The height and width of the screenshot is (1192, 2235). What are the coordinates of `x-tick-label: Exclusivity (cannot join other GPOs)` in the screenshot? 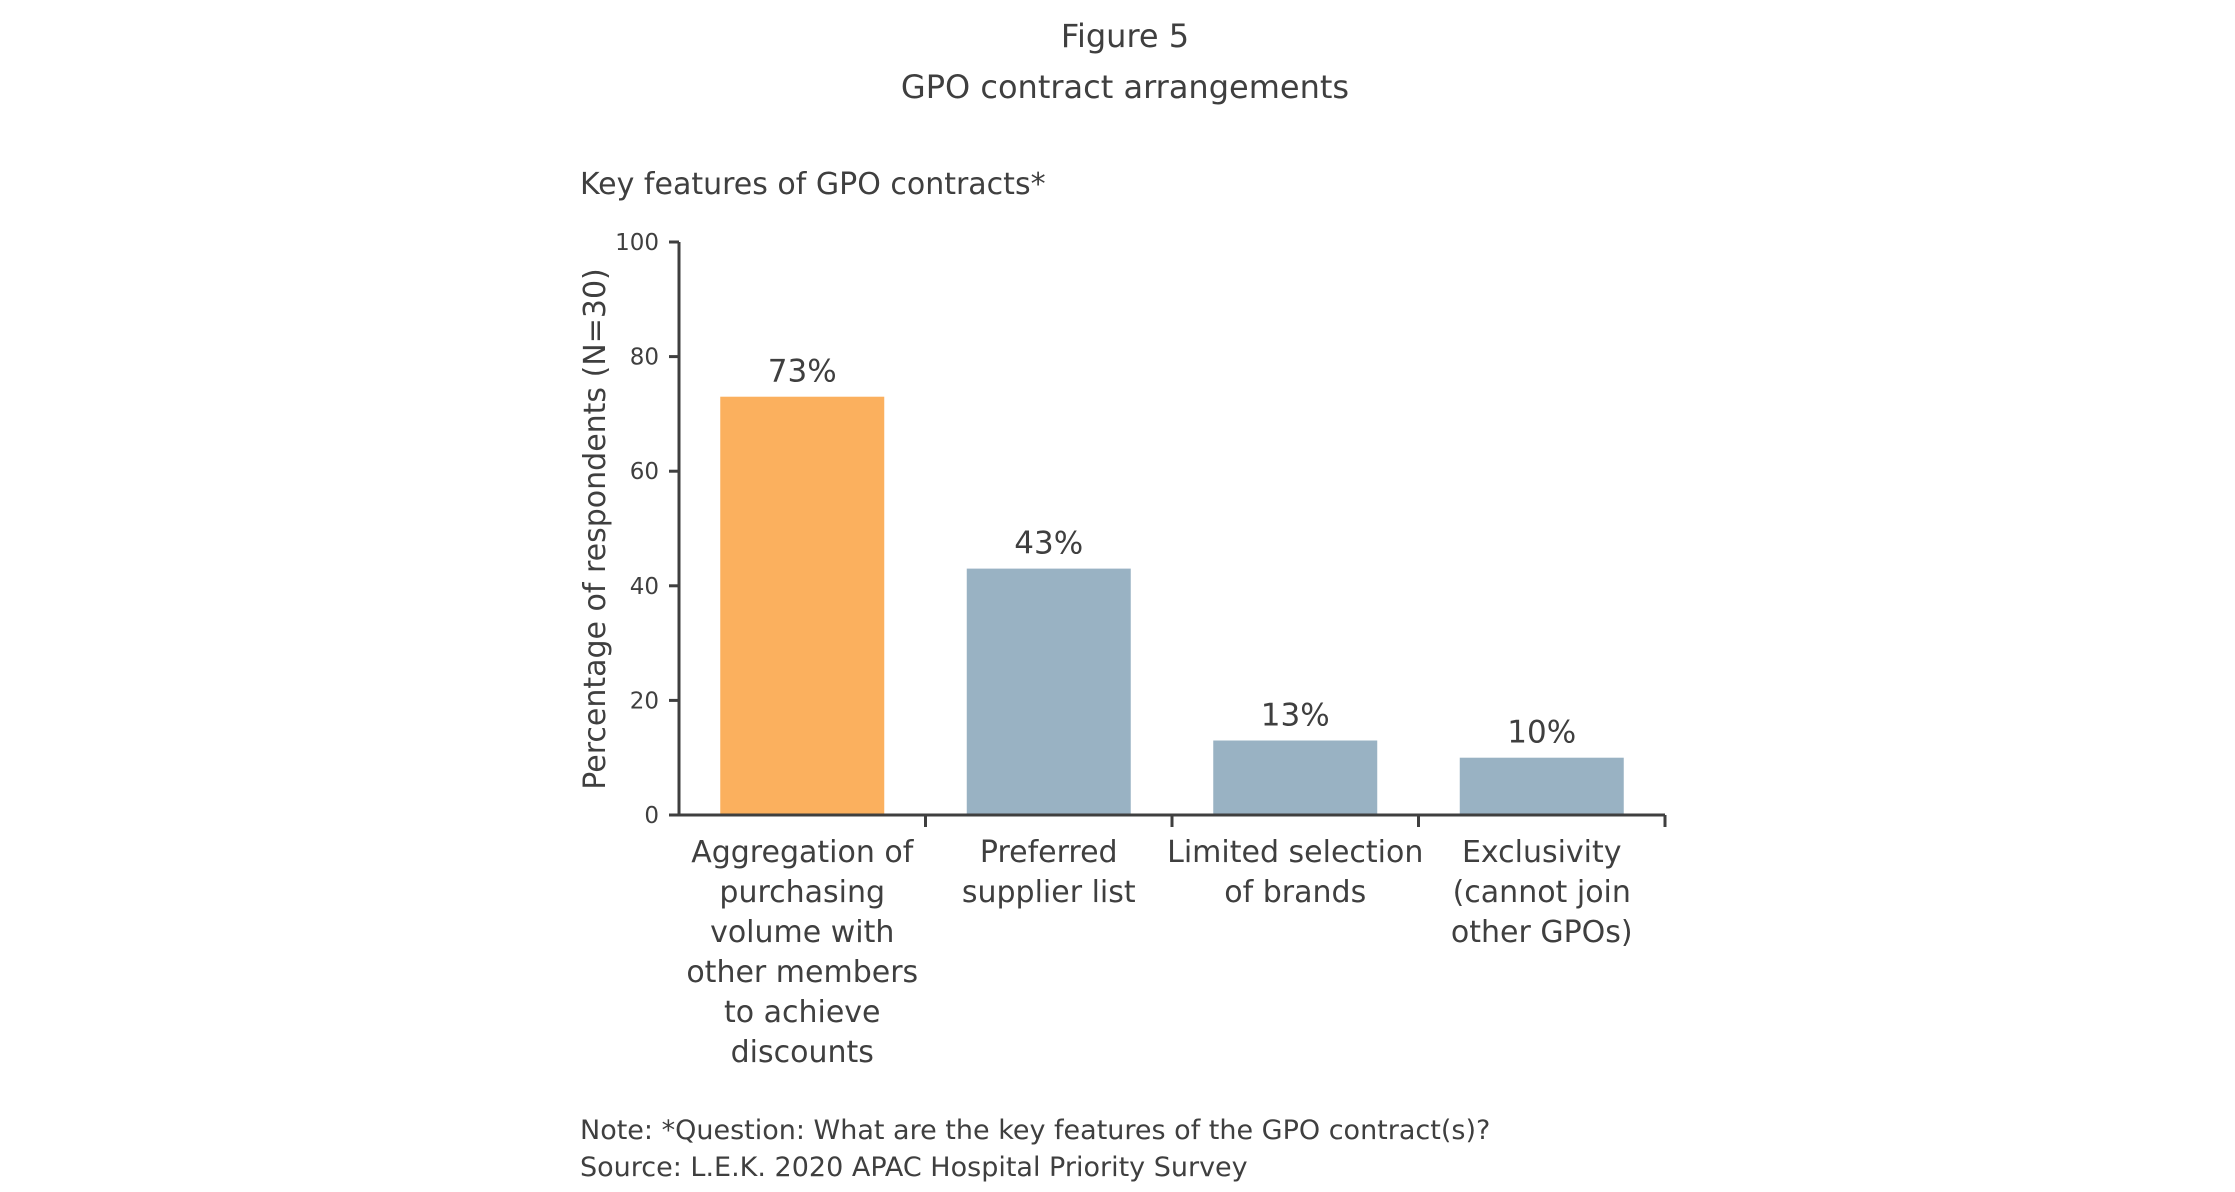 It's located at (1542, 892).